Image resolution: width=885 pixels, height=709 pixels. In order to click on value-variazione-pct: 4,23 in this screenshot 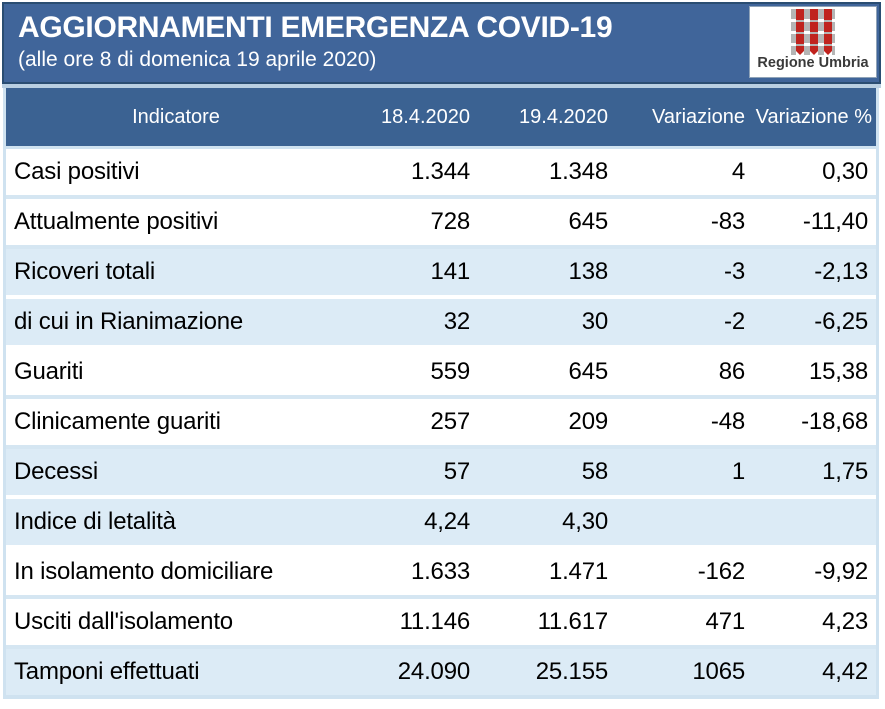, I will do `click(845, 621)`.